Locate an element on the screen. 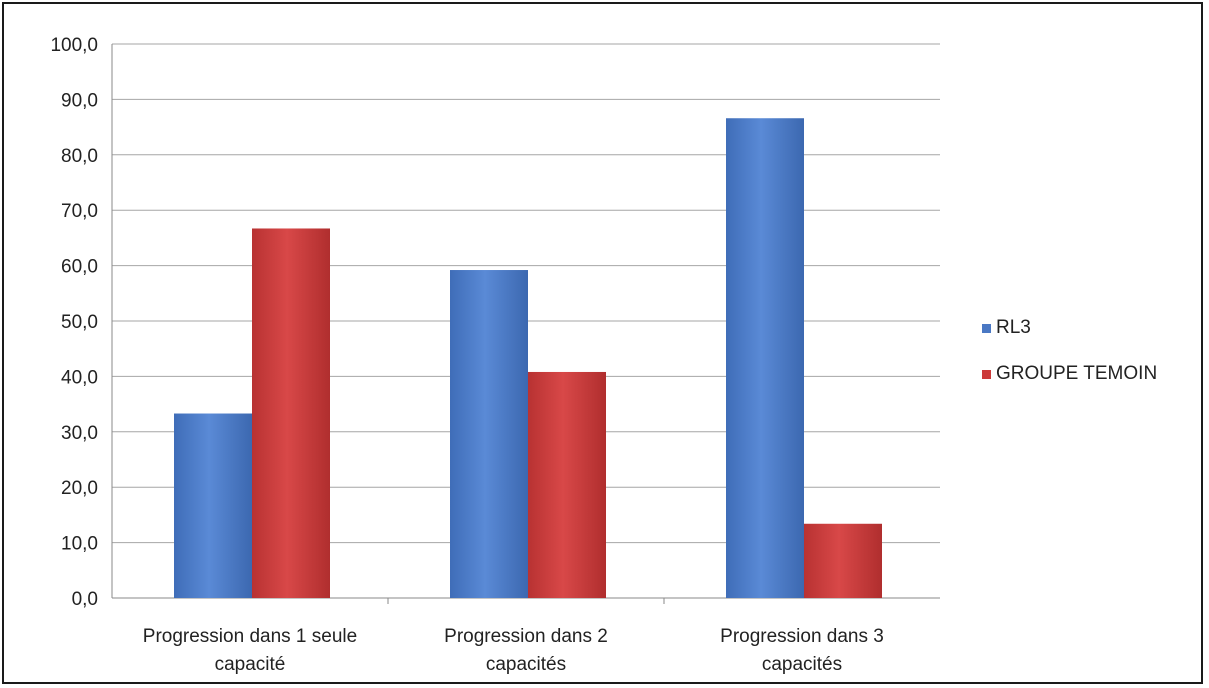  y-tick-label: 10,0 is located at coordinates (79, 544).